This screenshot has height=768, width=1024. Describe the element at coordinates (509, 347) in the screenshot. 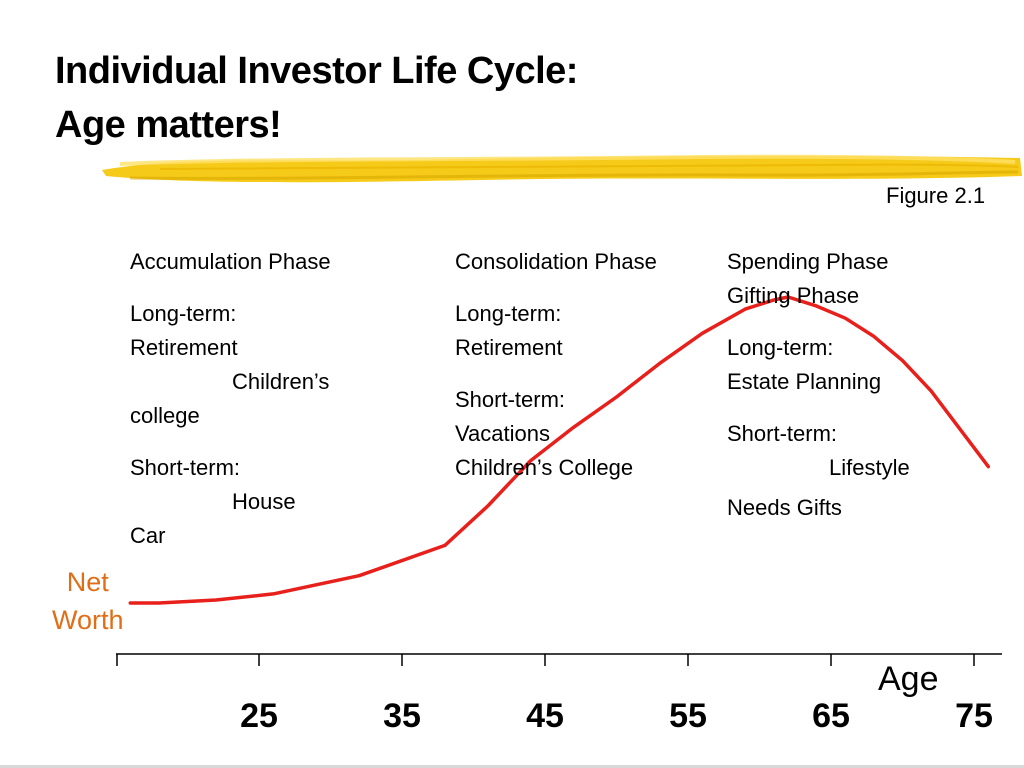

I see `consolidation-longterm-item: Retirement` at that location.